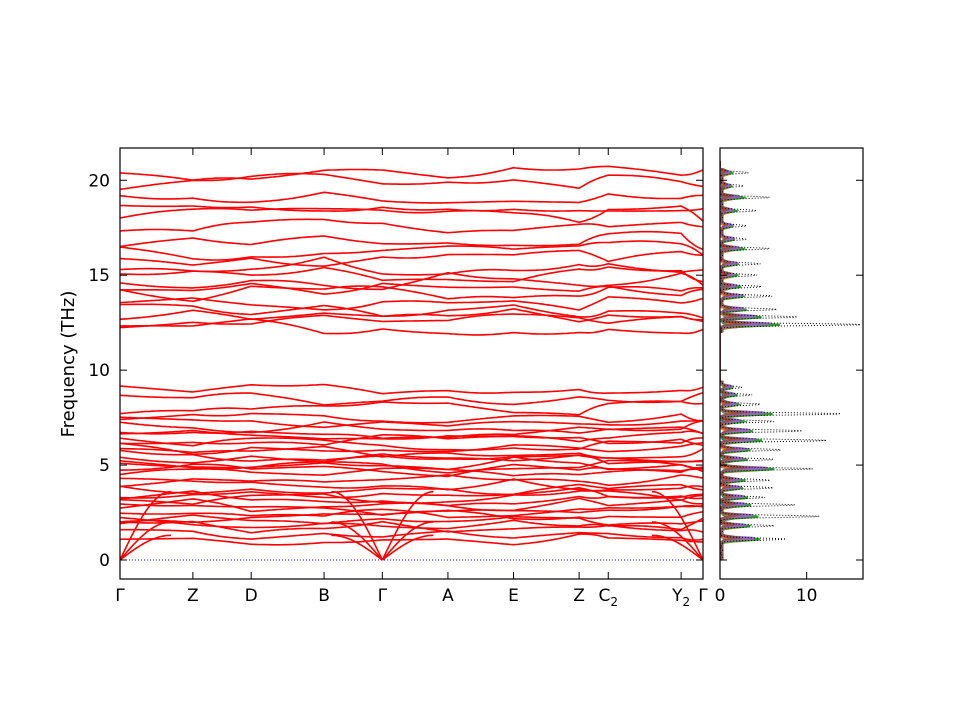 The image size is (960, 720). What do you see at coordinates (407, 547) in the screenshot?
I see `acoustic-branch-1-0-r` at bounding box center [407, 547].